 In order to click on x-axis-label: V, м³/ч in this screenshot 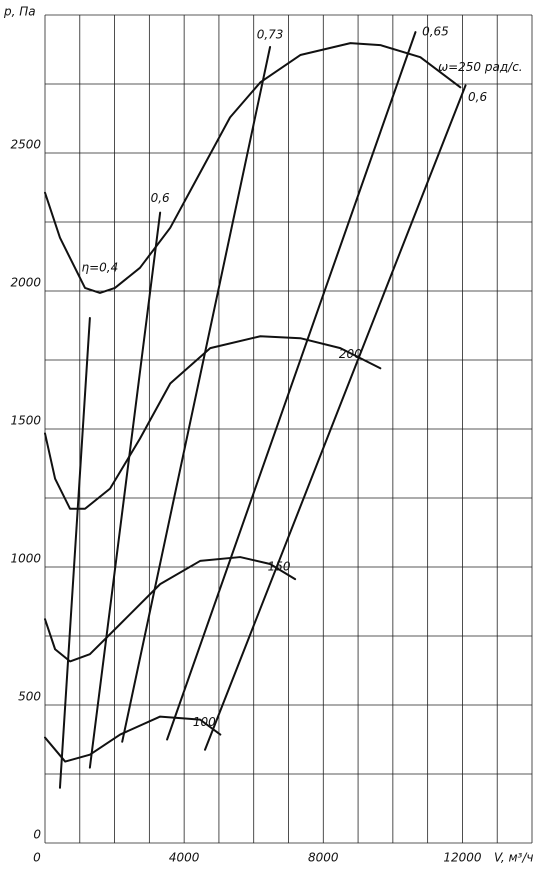, I will do `click(513, 858)`.